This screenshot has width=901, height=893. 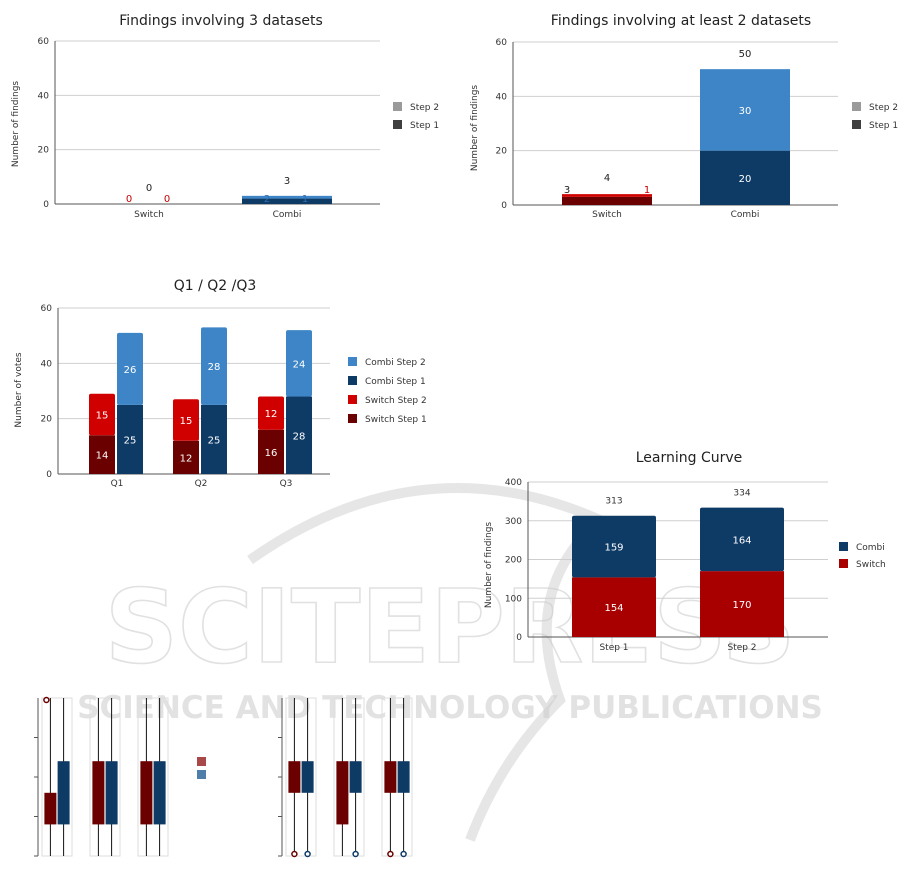 I want to click on data-label-combi: 164, so click(x=741, y=540).